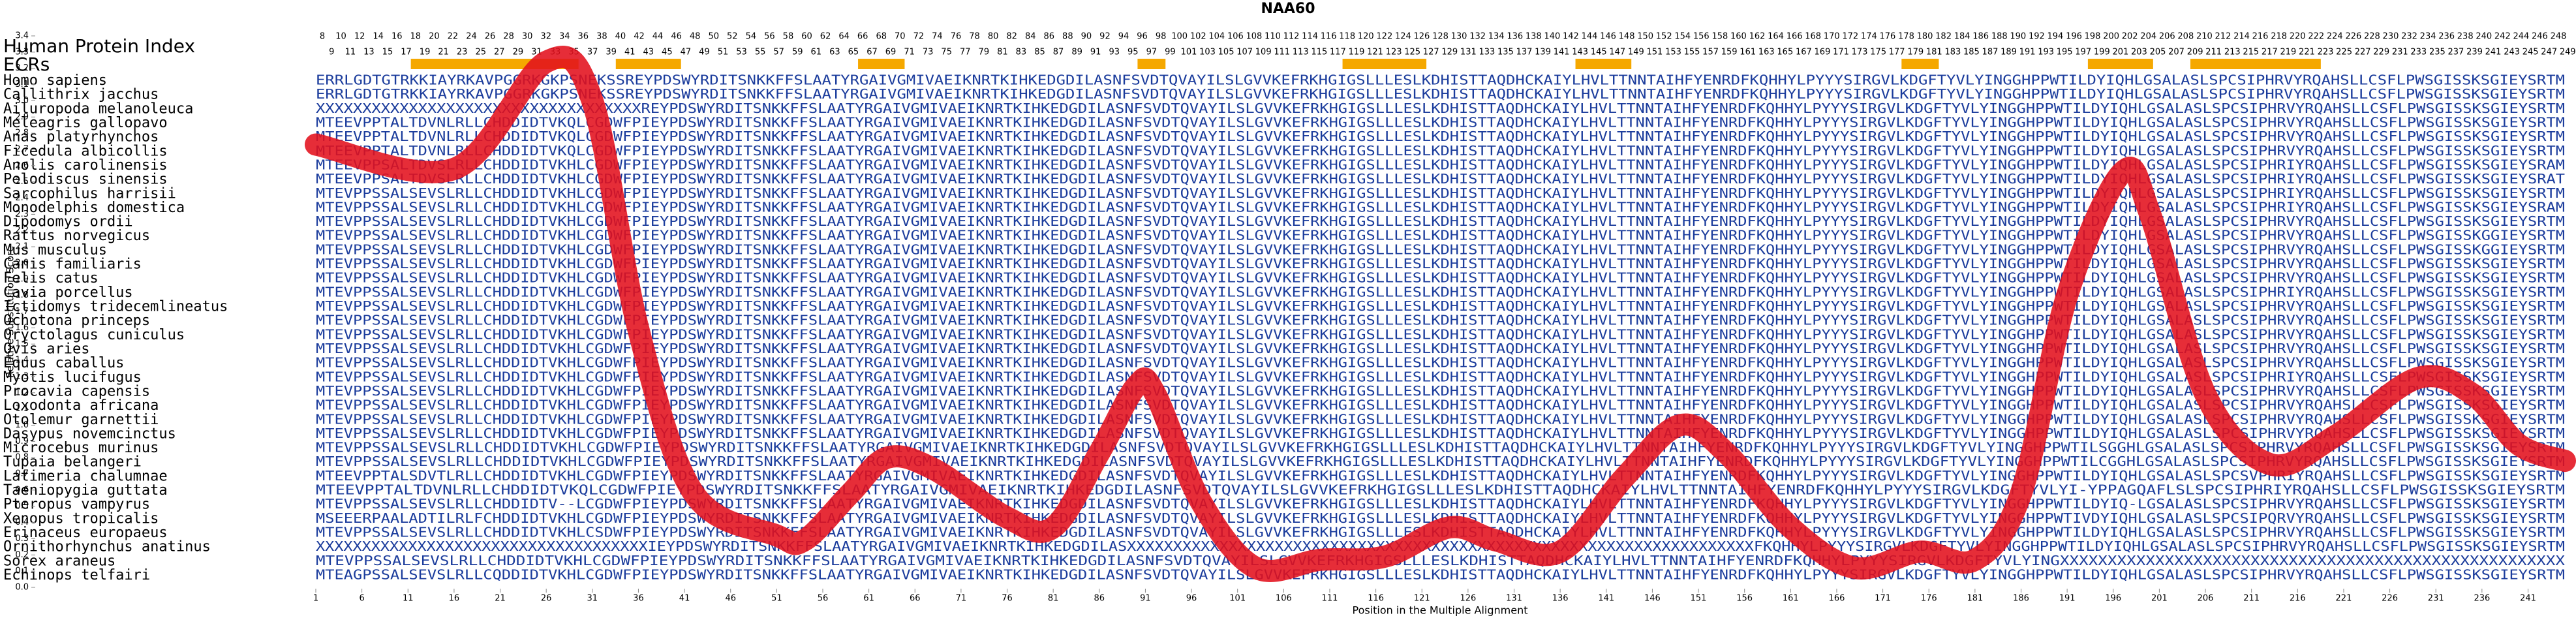  What do you see at coordinates (1953, 52) in the screenshot?
I see `human-index-bottom: 183` at bounding box center [1953, 52].